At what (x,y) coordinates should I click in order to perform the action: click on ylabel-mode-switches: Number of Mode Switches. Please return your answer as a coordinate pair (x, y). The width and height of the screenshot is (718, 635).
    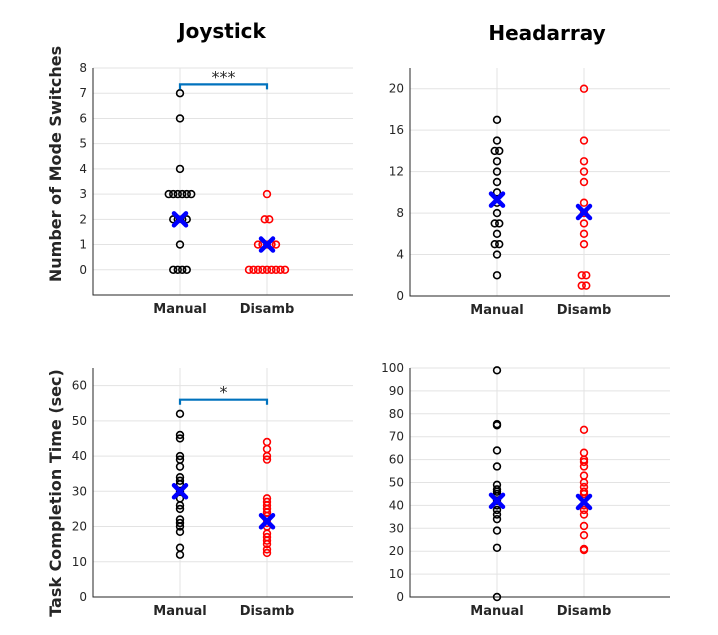
    Looking at the image, I should click on (55, 164).